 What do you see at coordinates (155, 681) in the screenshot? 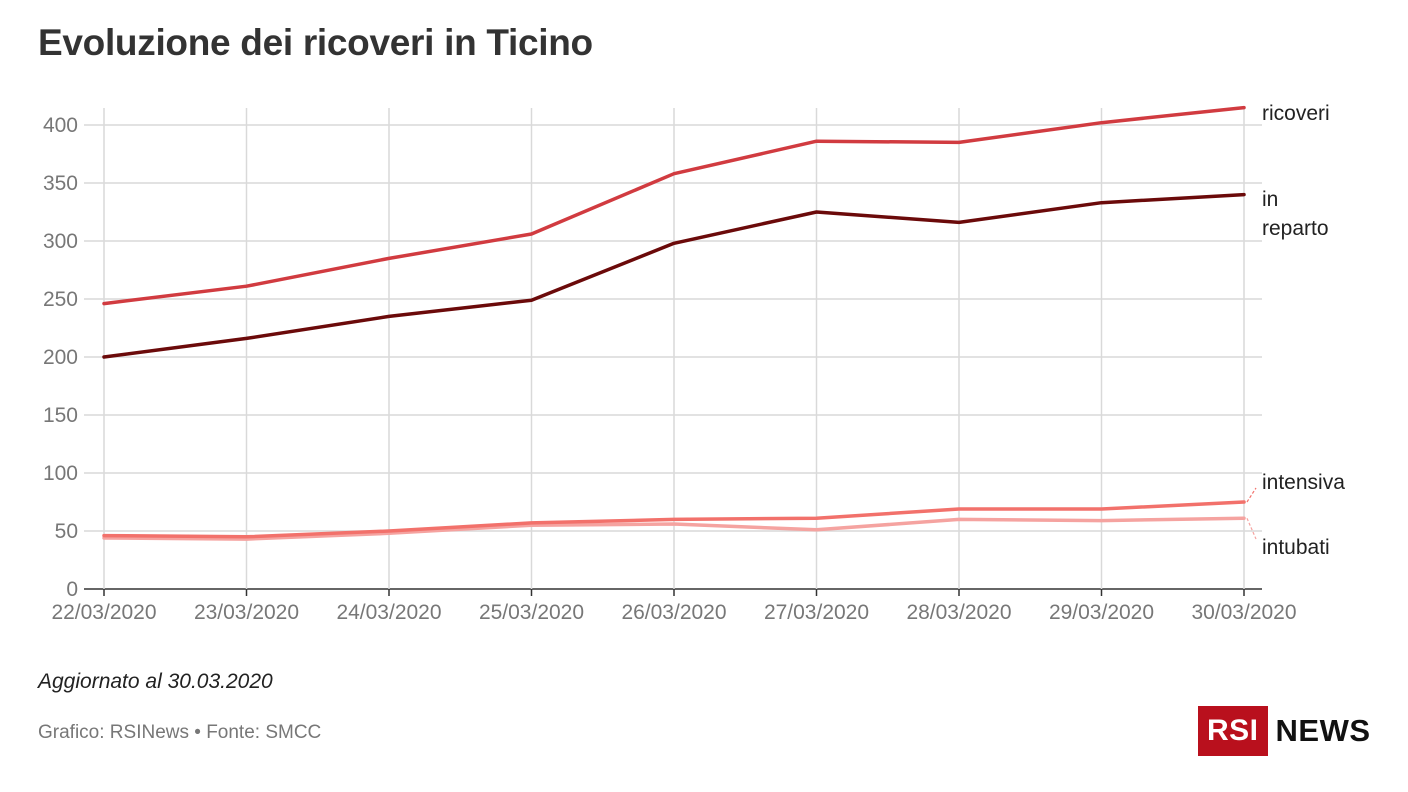
I see `update-note: Aggiornato al 30.03.2020` at bounding box center [155, 681].